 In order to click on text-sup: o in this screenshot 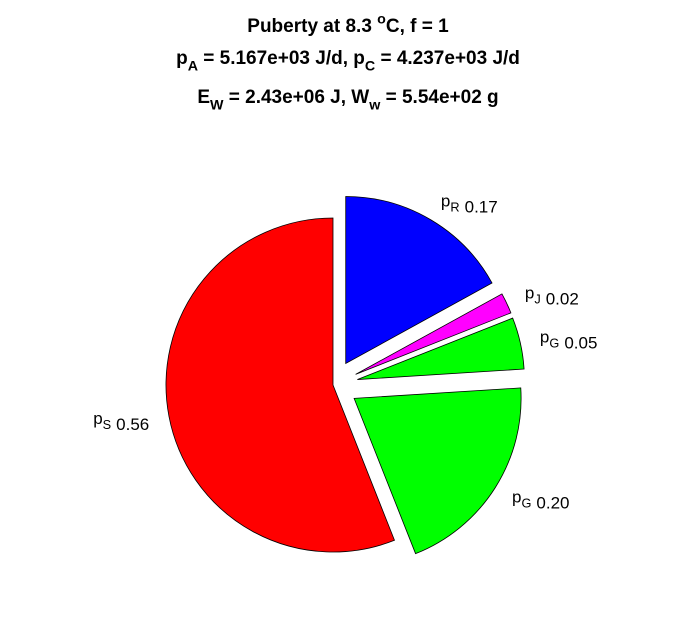, I will do `click(381, 19)`.